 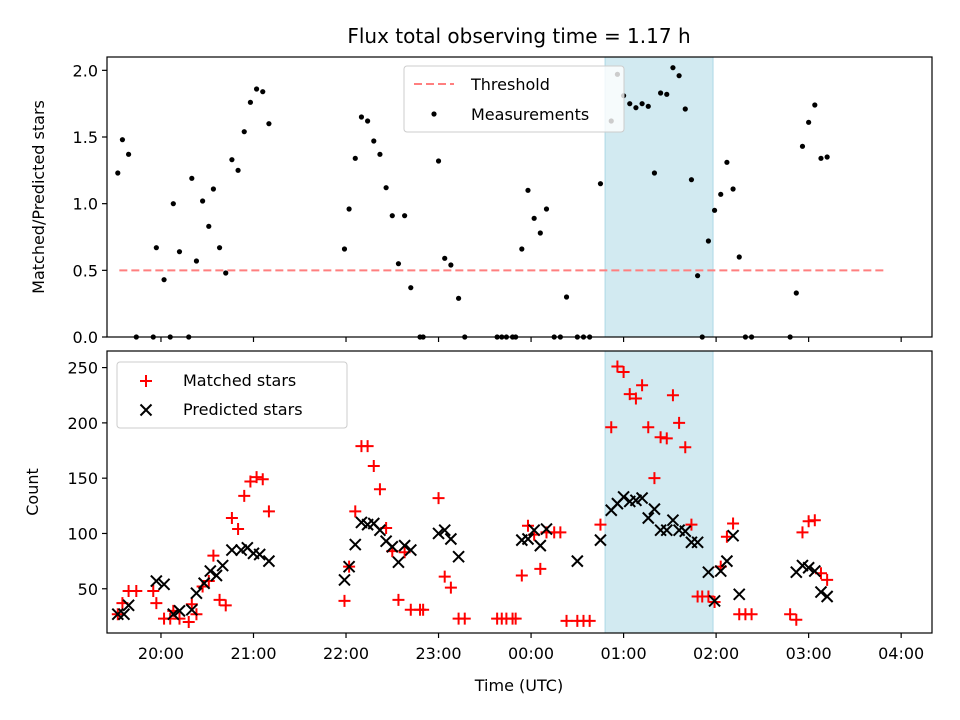 What do you see at coordinates (624, 653) in the screenshot?
I see `x-tick-label: 01:00` at bounding box center [624, 653].